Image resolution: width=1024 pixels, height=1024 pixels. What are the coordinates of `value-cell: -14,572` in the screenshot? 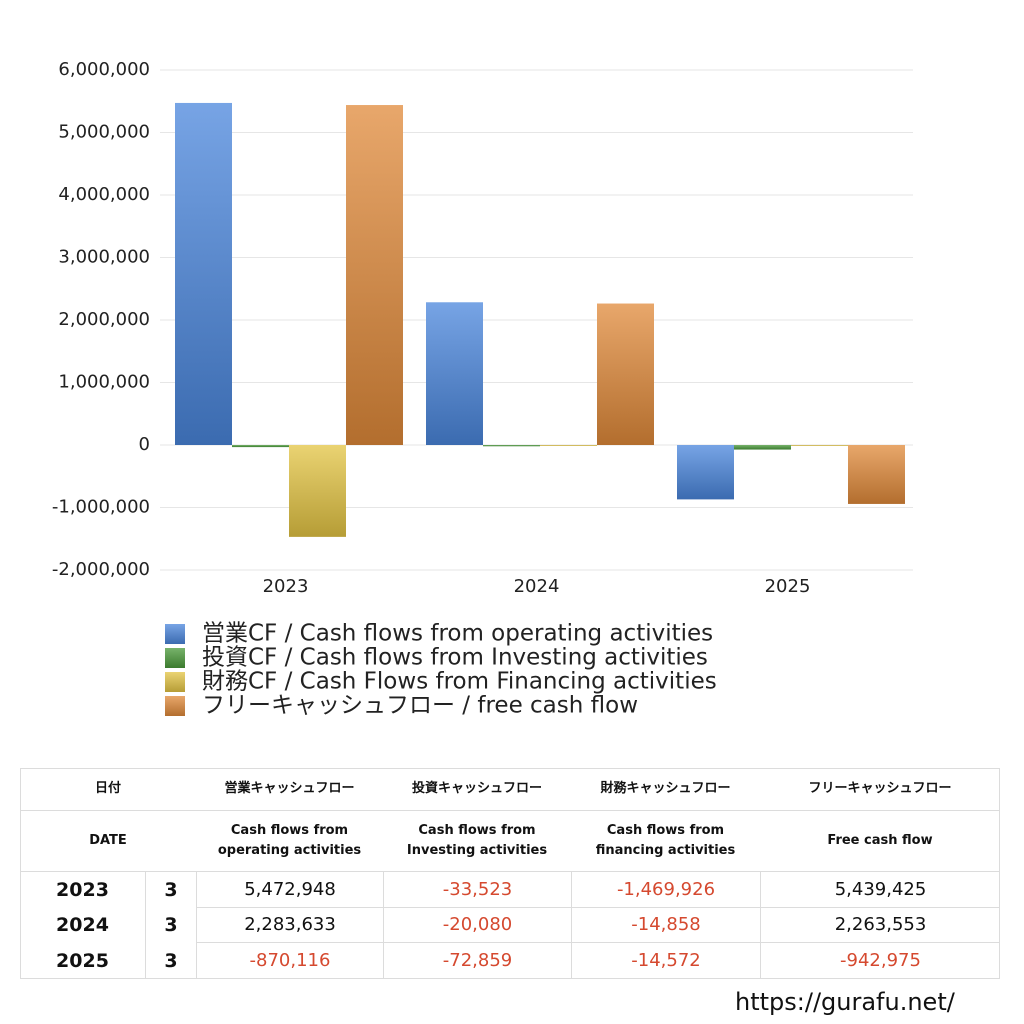 It's located at (665, 961).